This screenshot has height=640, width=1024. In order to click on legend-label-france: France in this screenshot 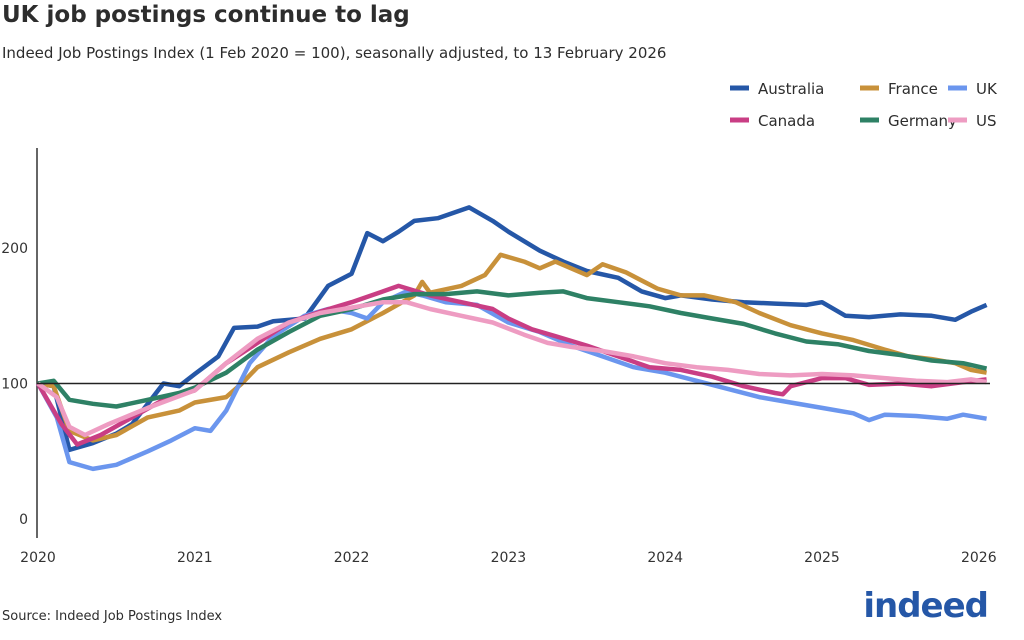, I will do `click(913, 89)`.